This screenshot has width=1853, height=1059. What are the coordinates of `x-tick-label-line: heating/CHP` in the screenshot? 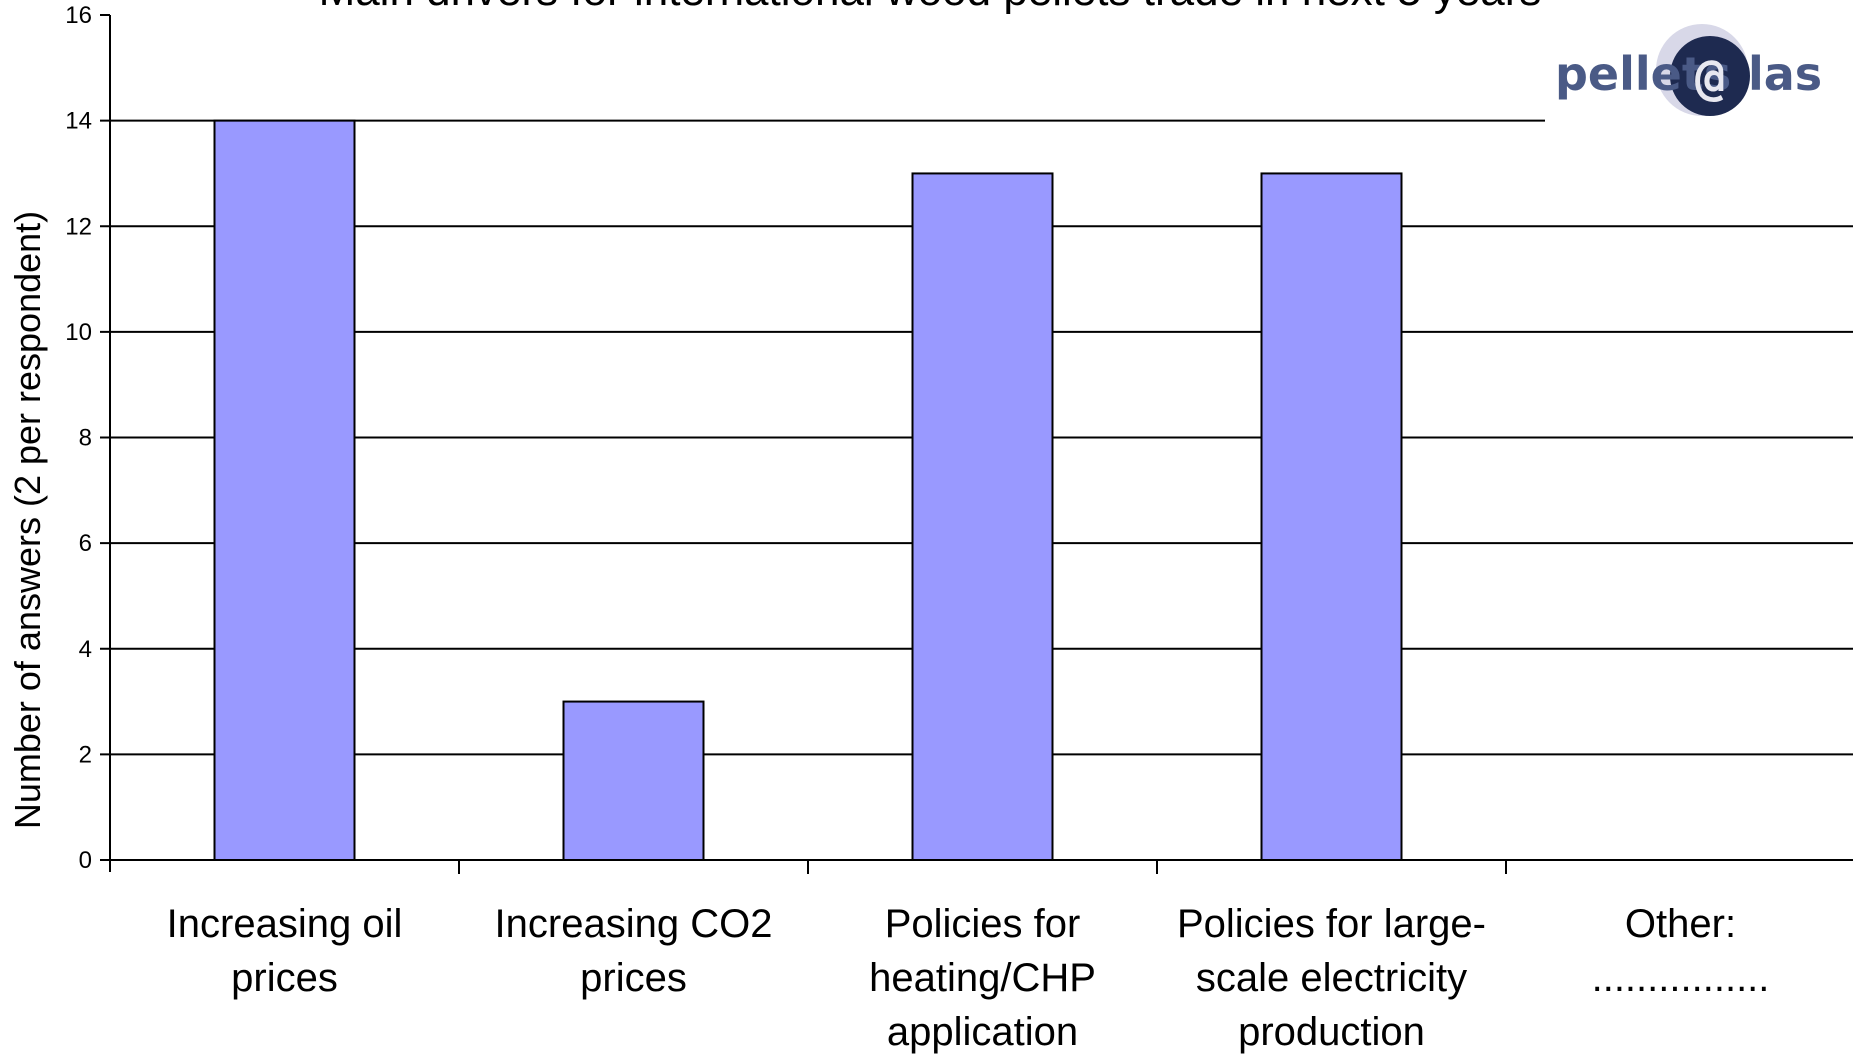 It's located at (982, 978).